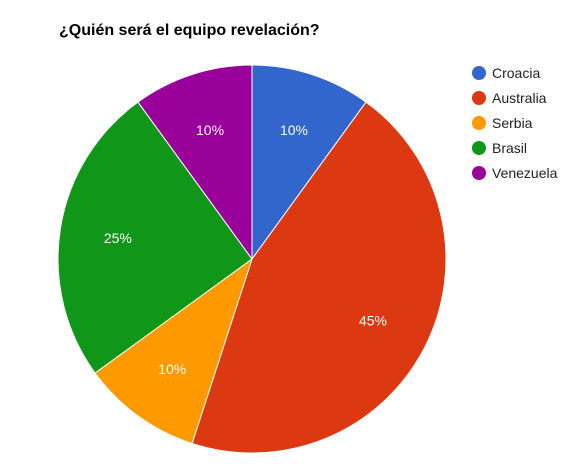 The height and width of the screenshot is (471, 586). What do you see at coordinates (479, 148) in the screenshot?
I see `legend-marker-brasil` at bounding box center [479, 148].